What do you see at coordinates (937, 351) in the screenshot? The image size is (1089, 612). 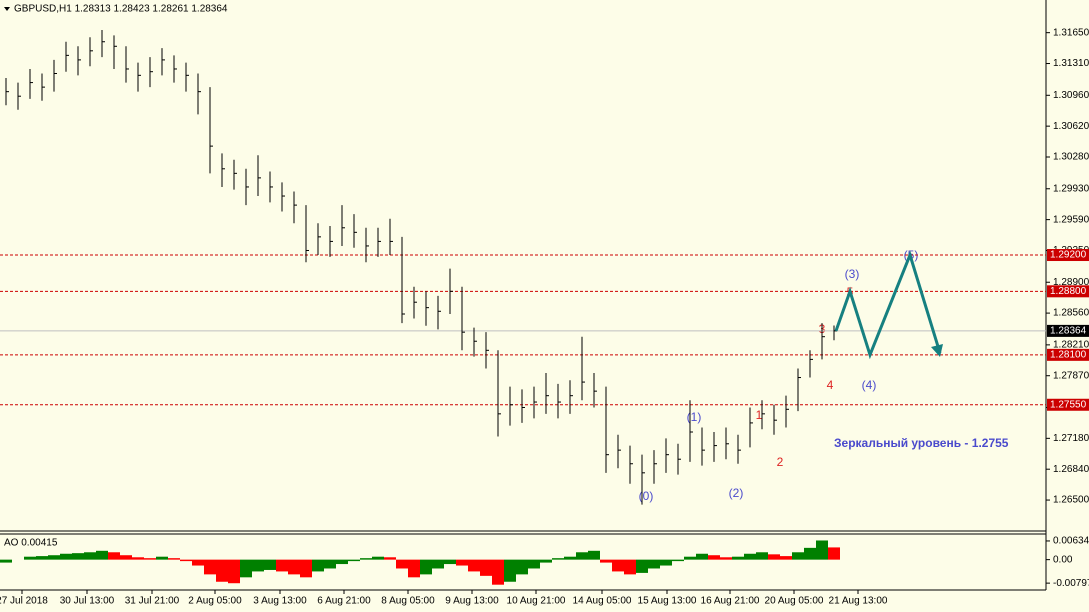 I see `forecast-arrow` at bounding box center [937, 351].